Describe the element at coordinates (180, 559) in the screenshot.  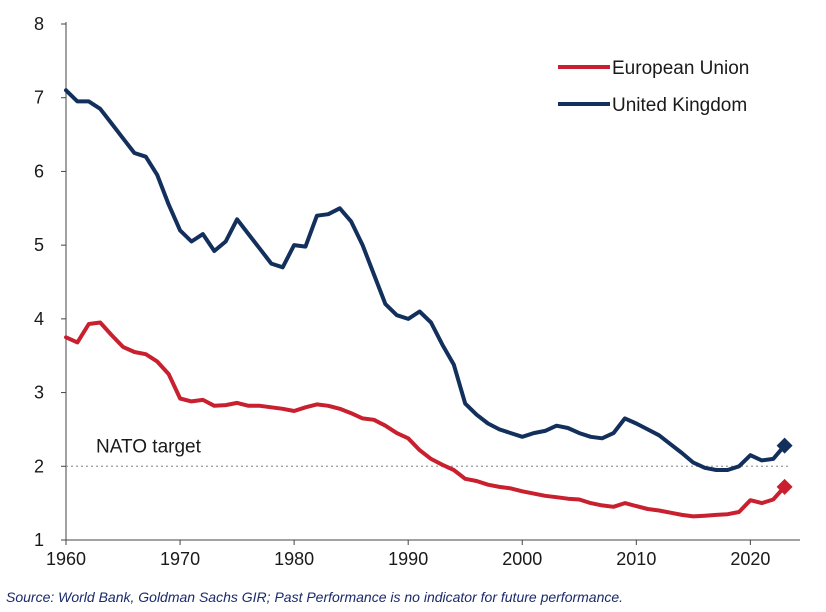
I see `x-tick-label: 1970` at that location.